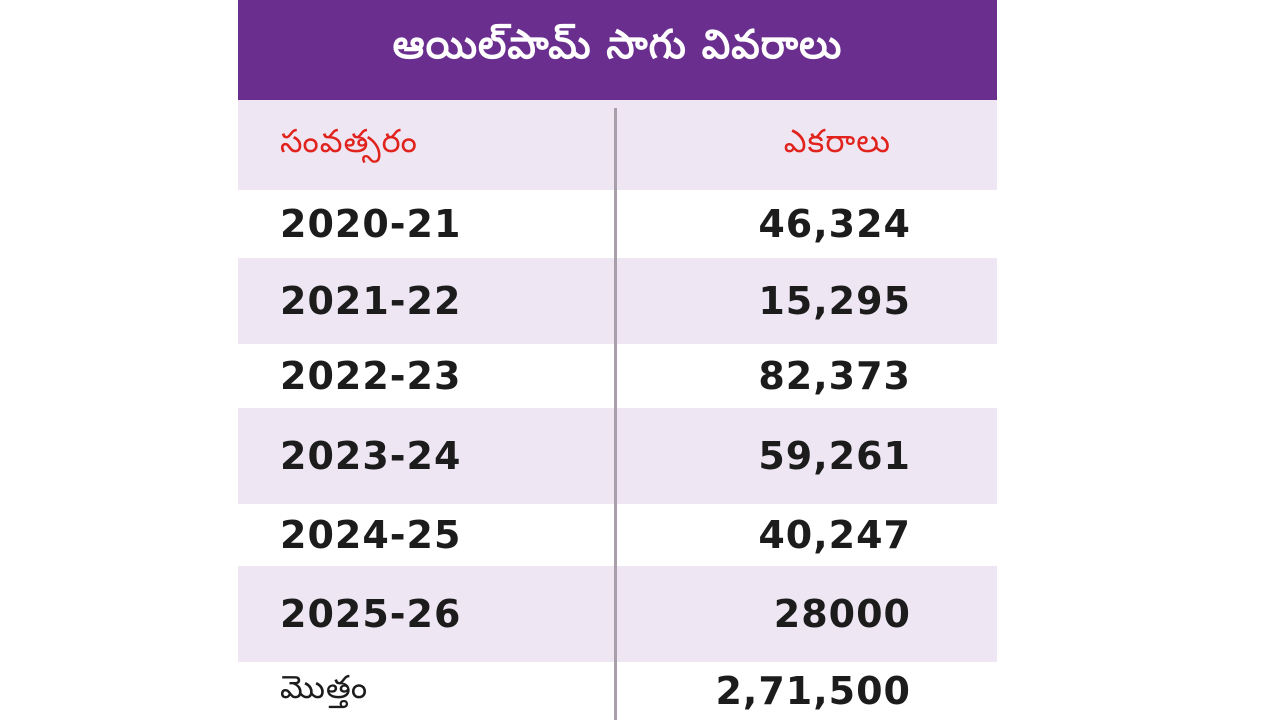 Image resolution: width=1280 pixels, height=720 pixels. Describe the element at coordinates (617, 376) in the screenshot. I see `table-row: 2022-23 82,373` at that location.